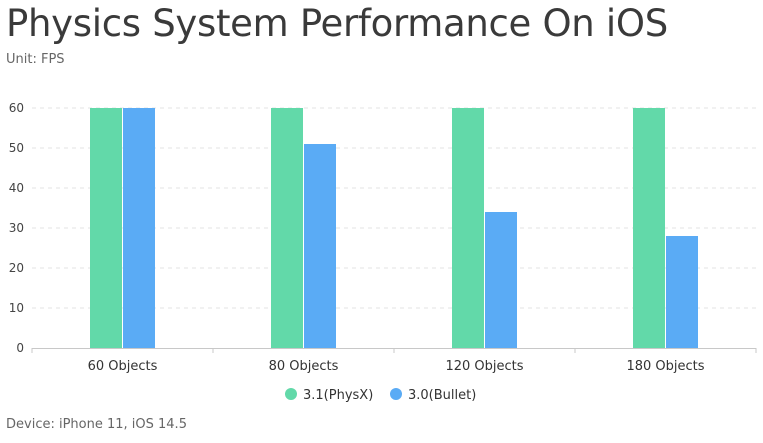 The height and width of the screenshot is (443, 763). I want to click on legend-item-physx: 3.1(PhysX), so click(329, 395).